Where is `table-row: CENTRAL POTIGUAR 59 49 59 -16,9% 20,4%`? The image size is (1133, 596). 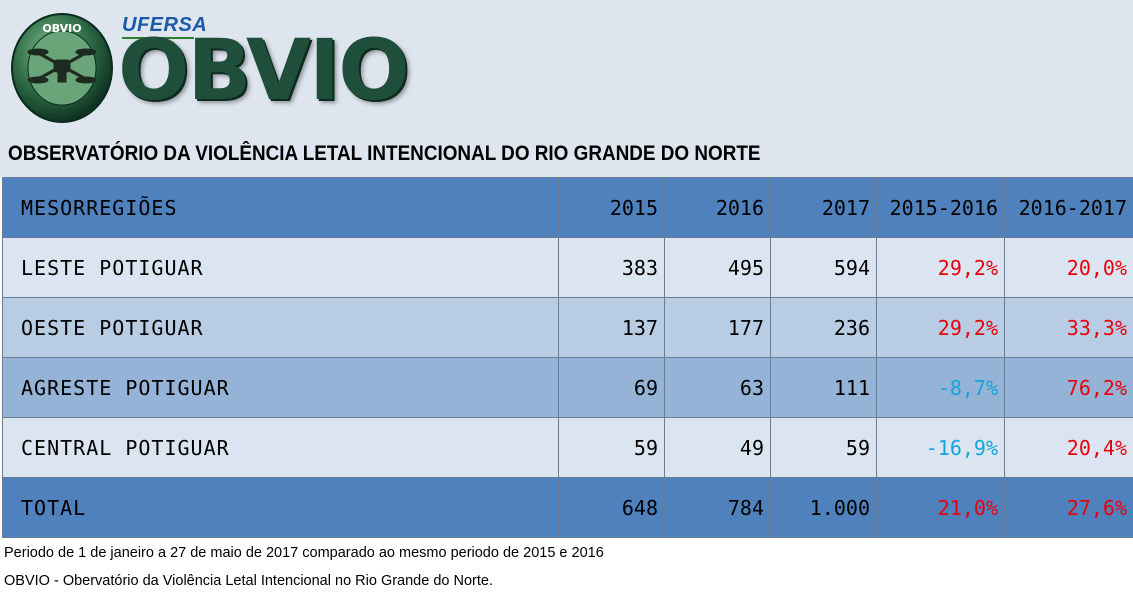 table-row: CENTRAL POTIGUAR 59 49 59 -16,9% 20,4% is located at coordinates (567, 447).